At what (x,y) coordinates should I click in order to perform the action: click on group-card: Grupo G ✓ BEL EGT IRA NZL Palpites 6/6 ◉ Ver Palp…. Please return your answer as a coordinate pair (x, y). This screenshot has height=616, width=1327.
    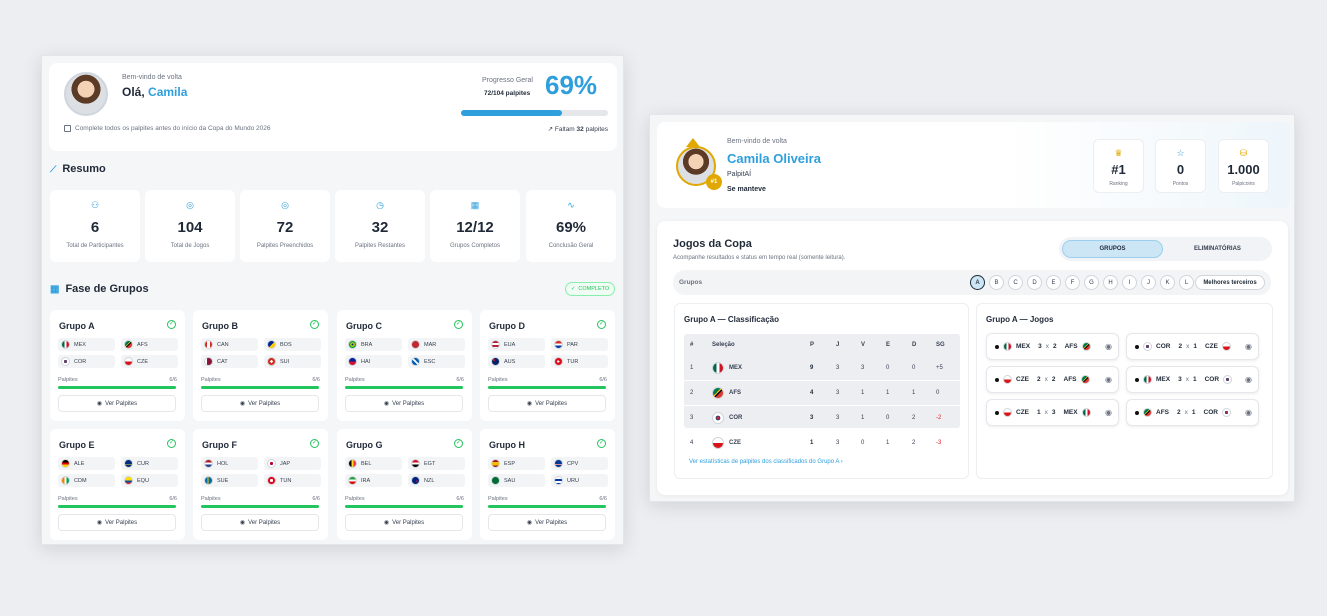
    Looking at the image, I should click on (404, 484).